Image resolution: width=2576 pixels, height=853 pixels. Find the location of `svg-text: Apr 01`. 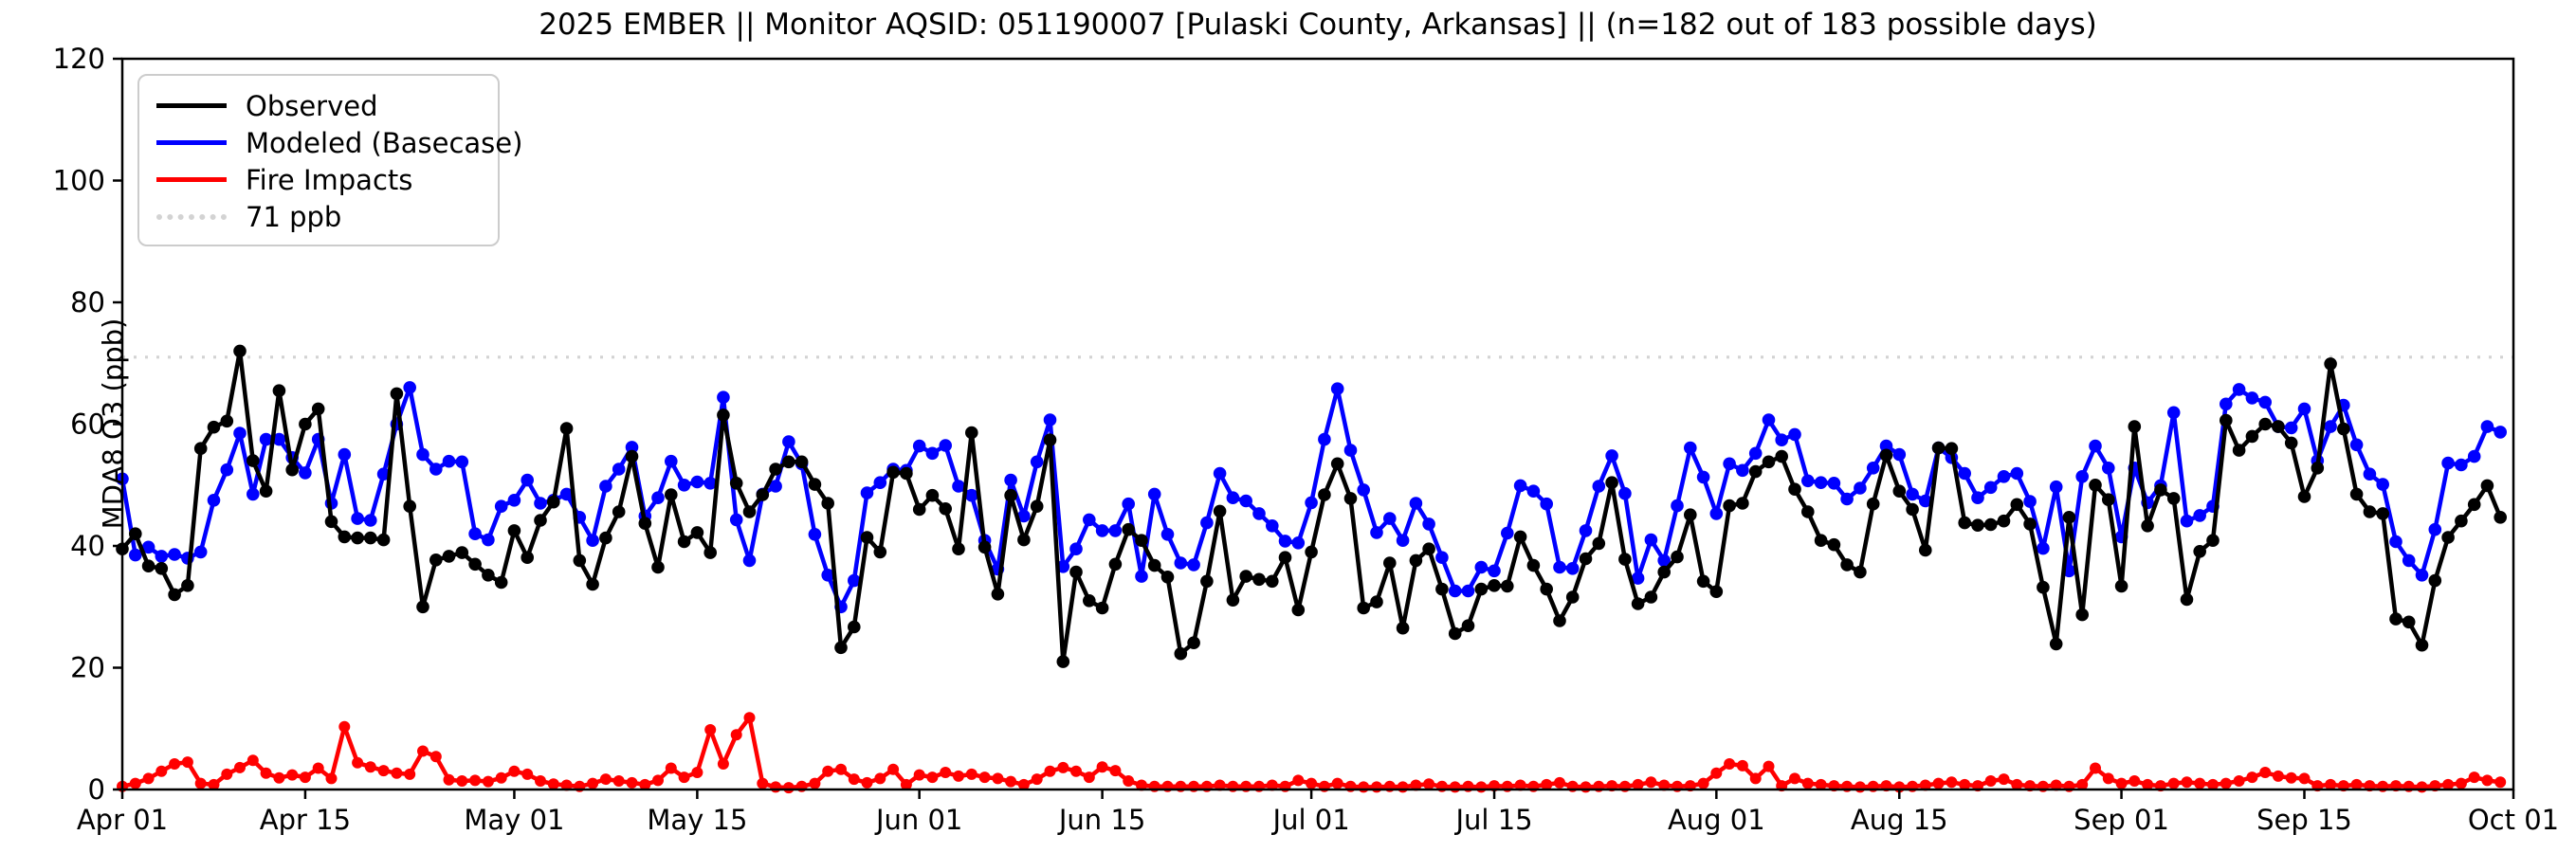

svg-text: Apr 01 is located at coordinates (122, 820).